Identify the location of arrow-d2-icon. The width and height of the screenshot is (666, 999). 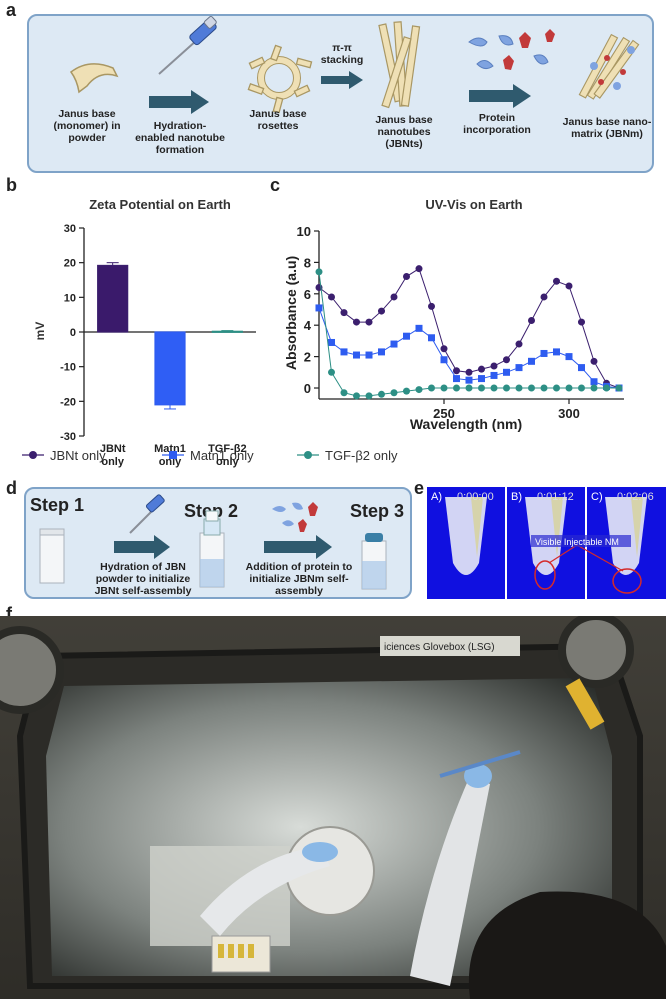
(298, 547).